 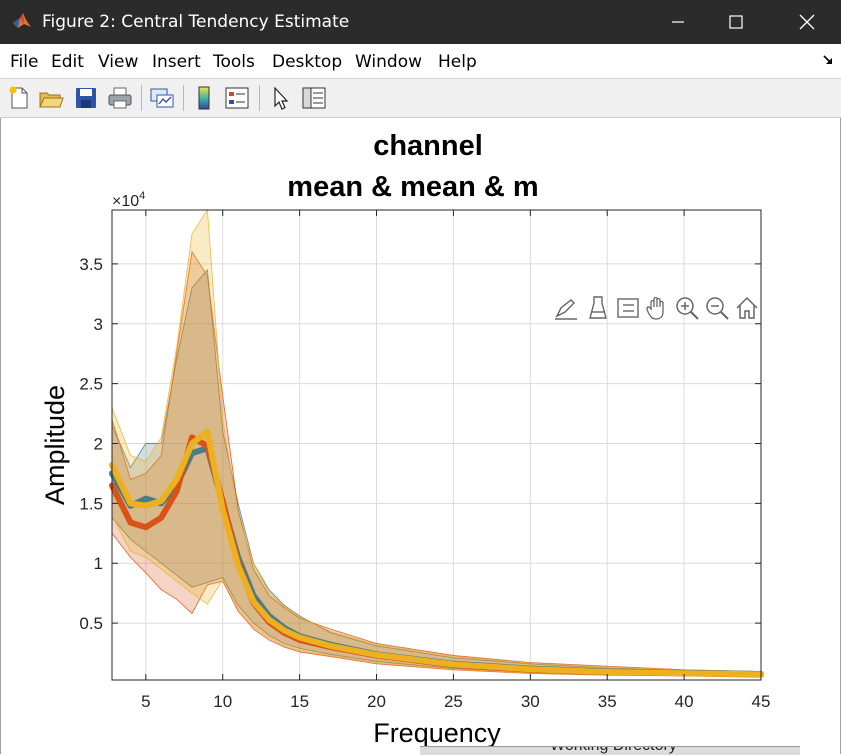 What do you see at coordinates (420, 22) in the screenshot?
I see `window-titlebar: Figure 2: Central Tendency Estimate` at bounding box center [420, 22].